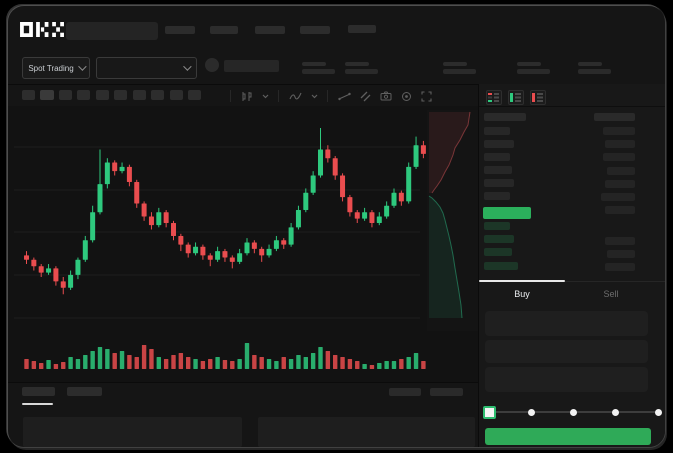 The height and width of the screenshot is (453, 673). What do you see at coordinates (112, 31) in the screenshot?
I see `search-bar` at bounding box center [112, 31].